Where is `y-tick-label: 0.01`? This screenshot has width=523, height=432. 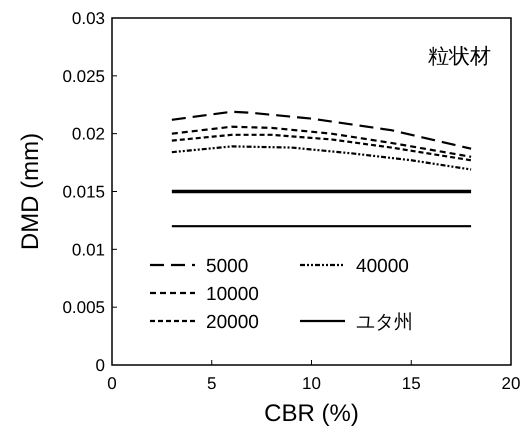 y-tick-label: 0.01 is located at coordinates (88, 250).